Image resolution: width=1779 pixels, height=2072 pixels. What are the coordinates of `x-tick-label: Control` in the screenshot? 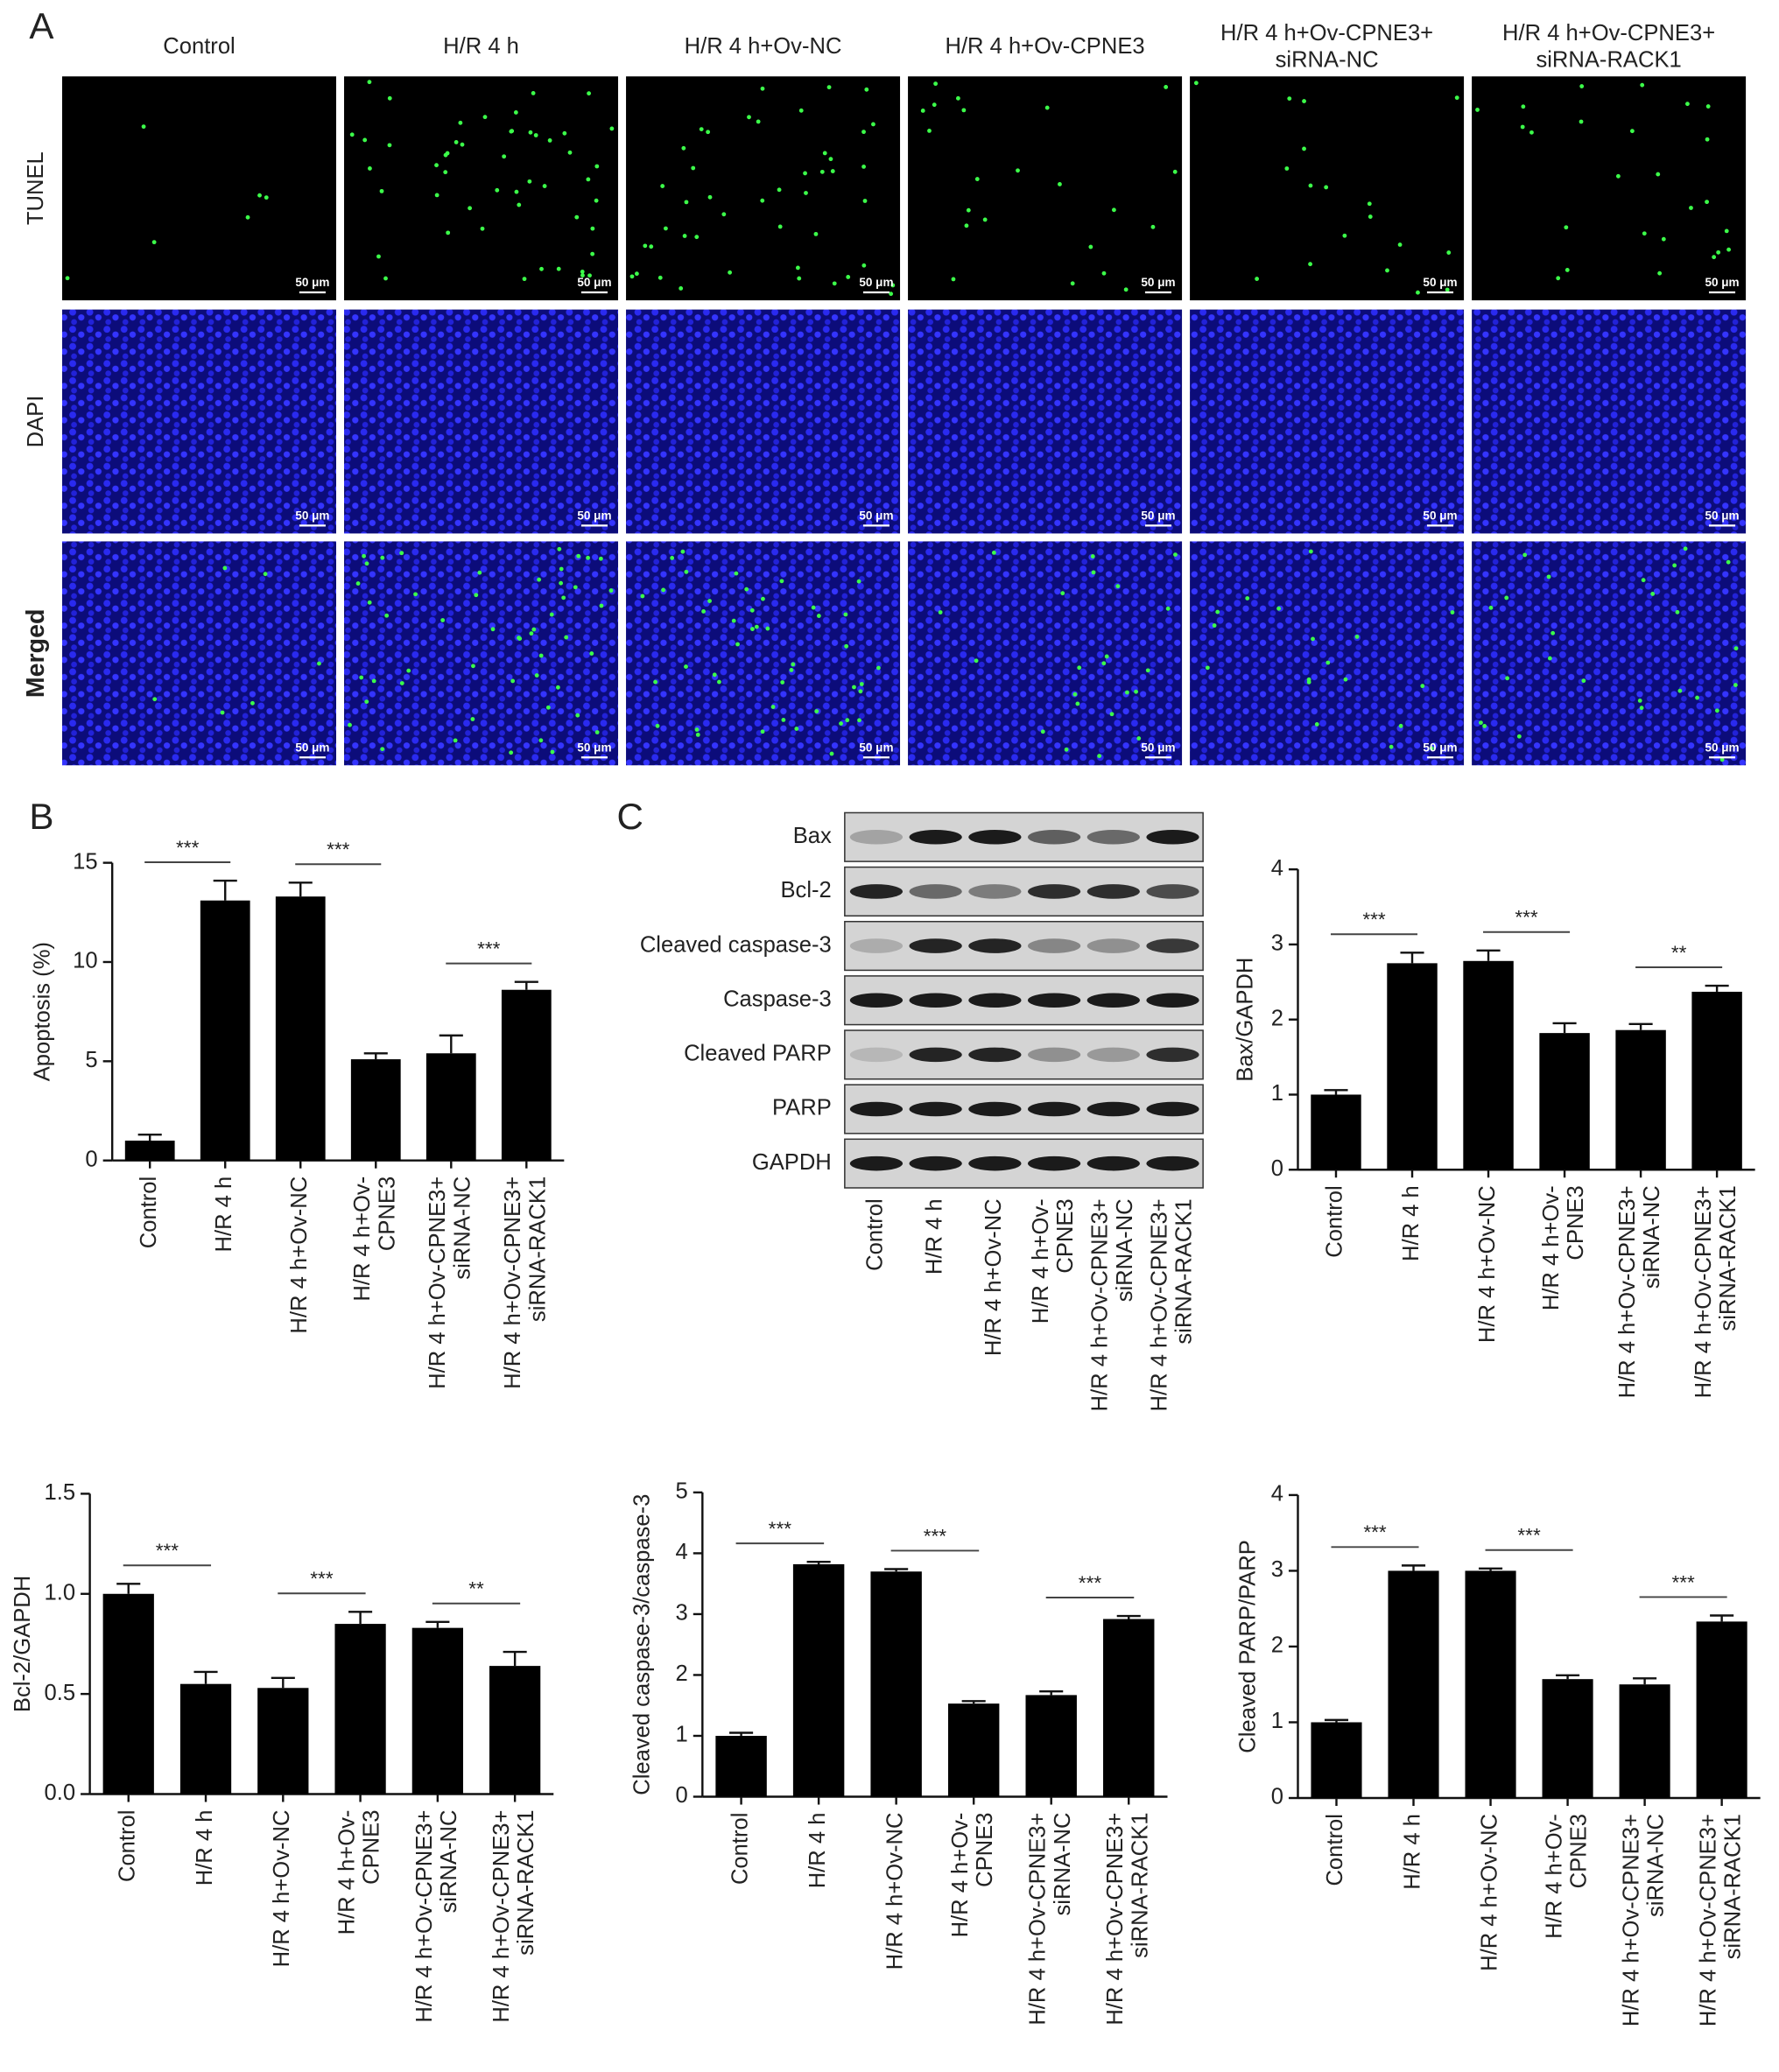 It's located at (1335, 1850).